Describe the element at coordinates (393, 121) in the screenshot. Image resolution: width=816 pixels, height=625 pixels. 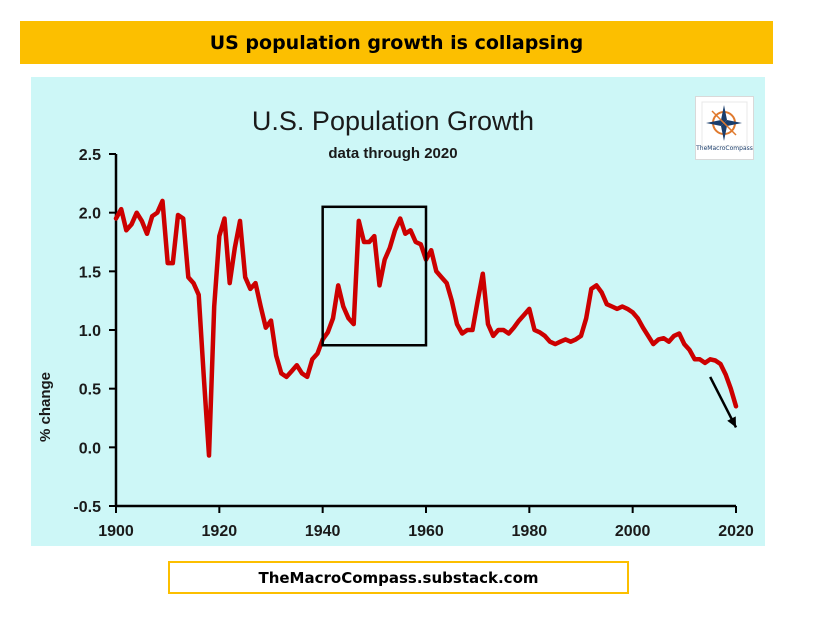
I see `chart-title: U.S. Population Growth` at that location.